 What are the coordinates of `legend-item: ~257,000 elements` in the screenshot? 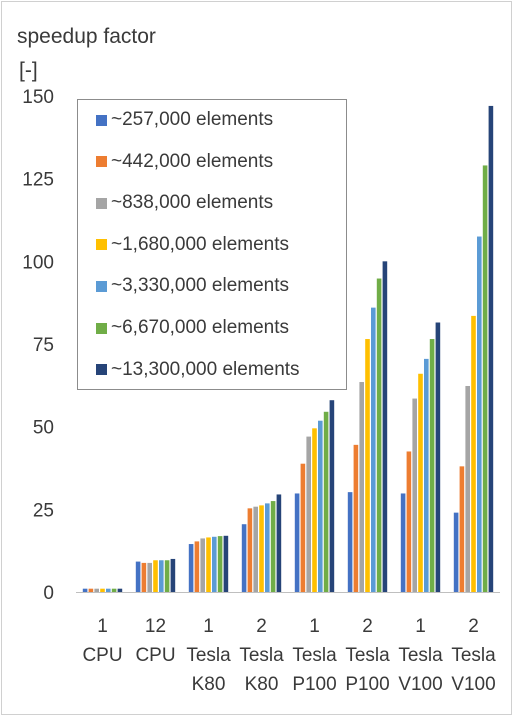 It's located at (184, 120).